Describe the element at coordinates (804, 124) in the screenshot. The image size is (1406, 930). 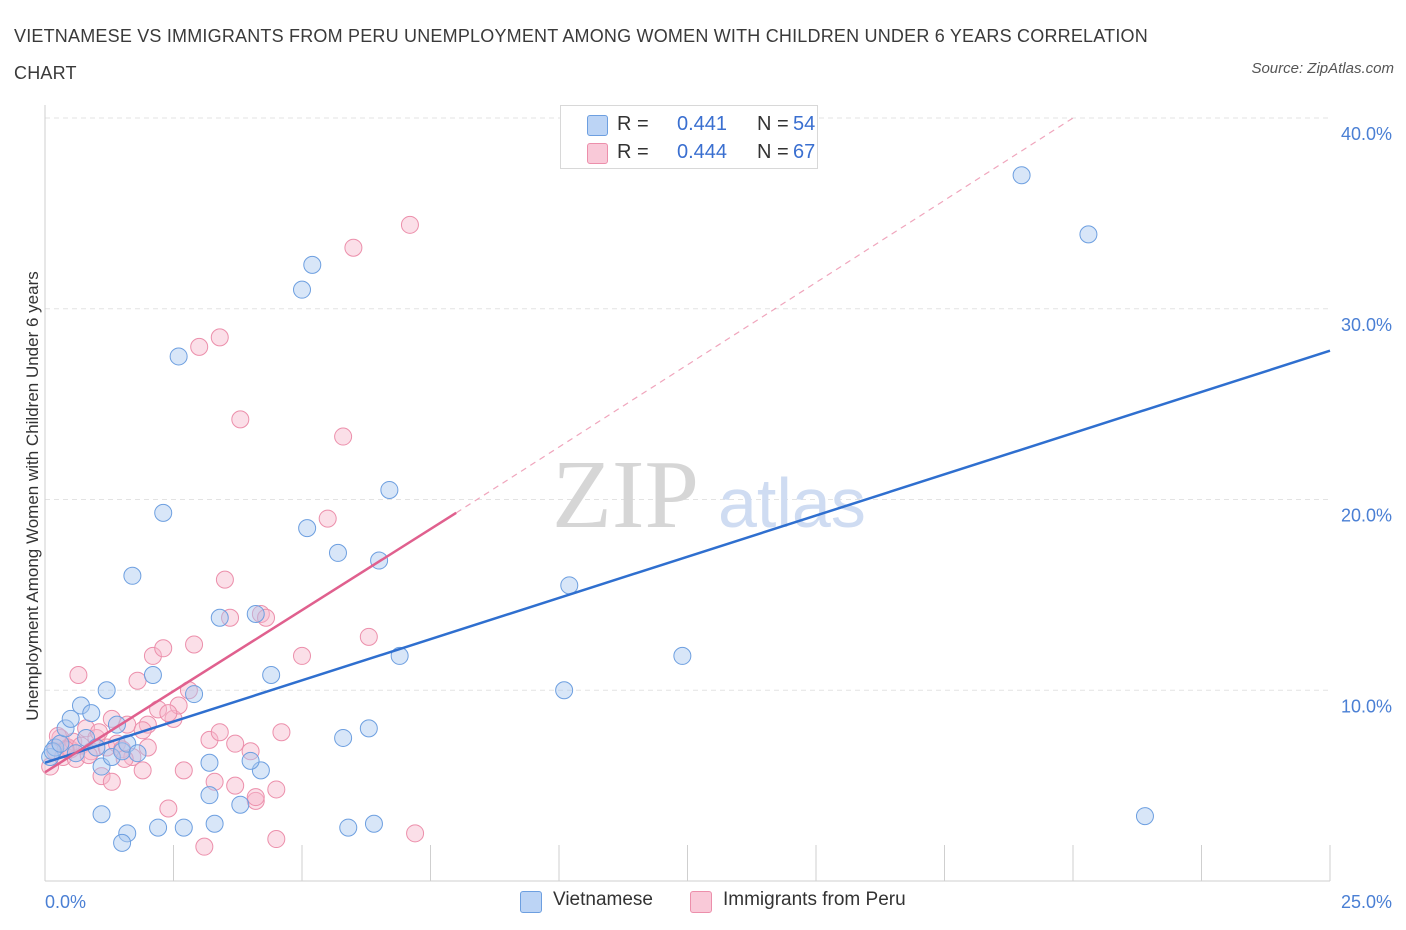
I see `stats-n-value-vietnamese: 54` at that location.